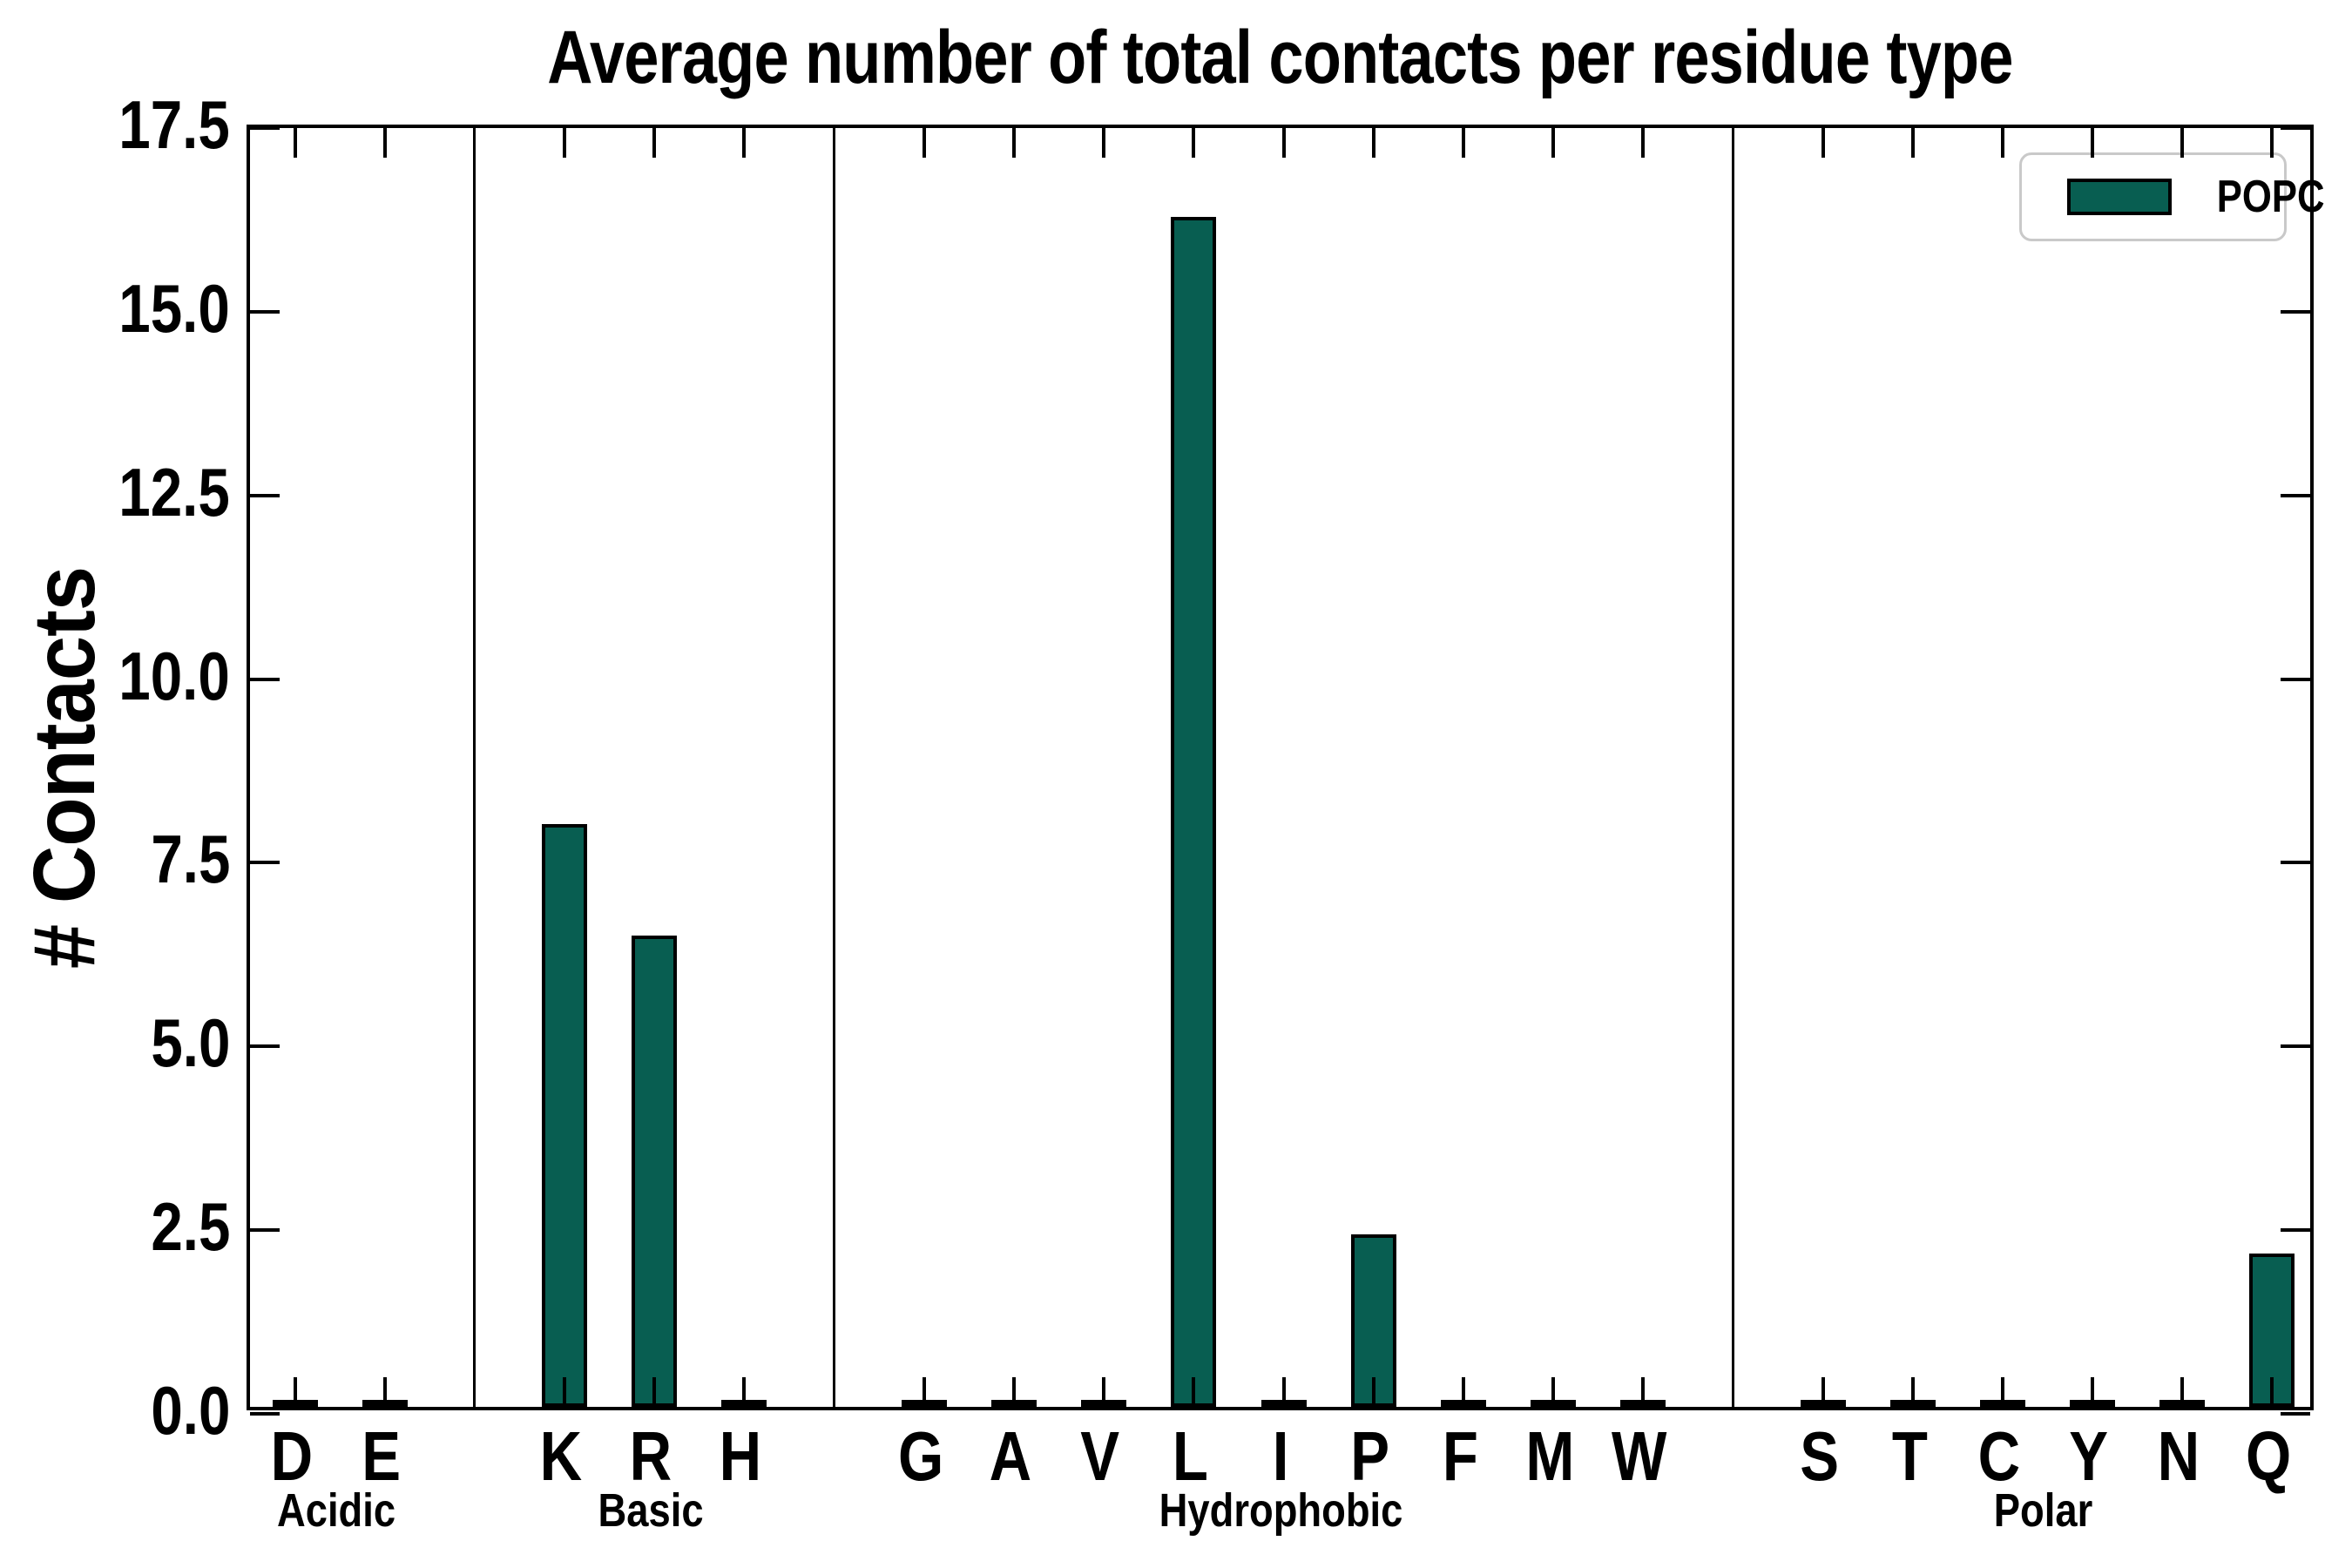 The width and height of the screenshot is (2352, 1568). What do you see at coordinates (650, 1456) in the screenshot?
I see `x-tick-label-R: R` at bounding box center [650, 1456].